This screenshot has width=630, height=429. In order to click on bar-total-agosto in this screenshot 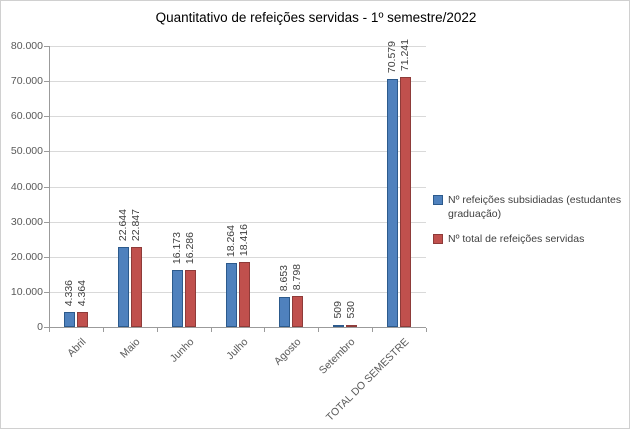, I will do `click(298, 311)`.